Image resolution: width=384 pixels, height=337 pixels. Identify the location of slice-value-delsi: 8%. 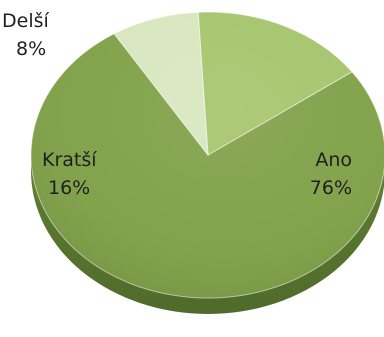
(31, 49).